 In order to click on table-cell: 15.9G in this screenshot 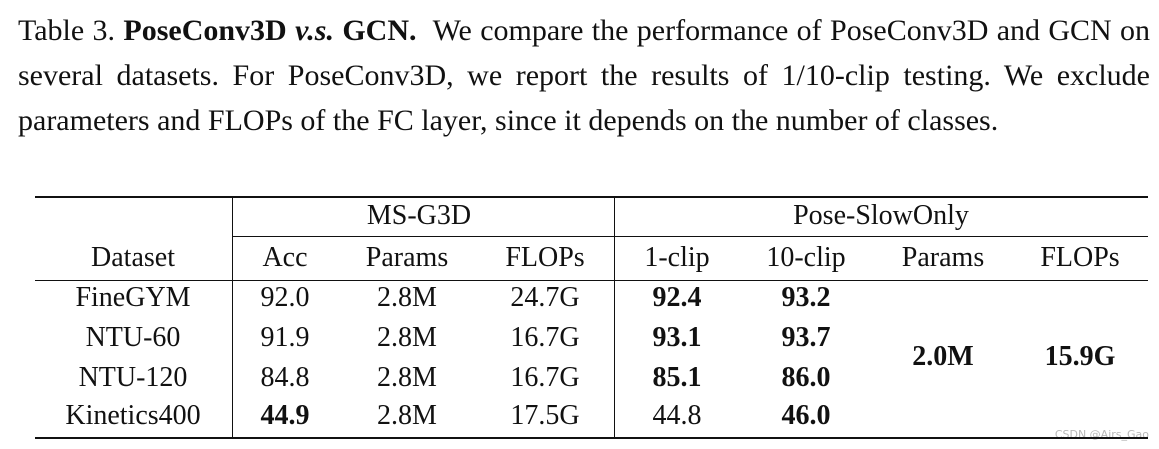, I will do `click(1080, 356)`.